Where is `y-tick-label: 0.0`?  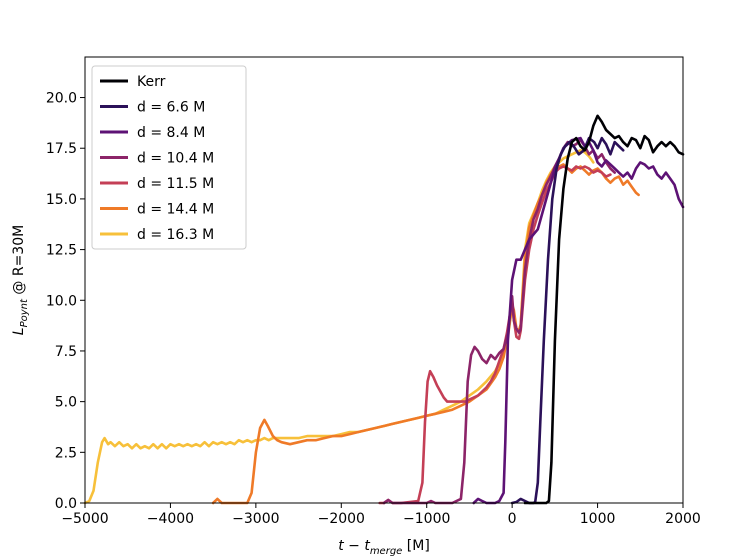 y-tick-label: 0.0 is located at coordinates (66, 504).